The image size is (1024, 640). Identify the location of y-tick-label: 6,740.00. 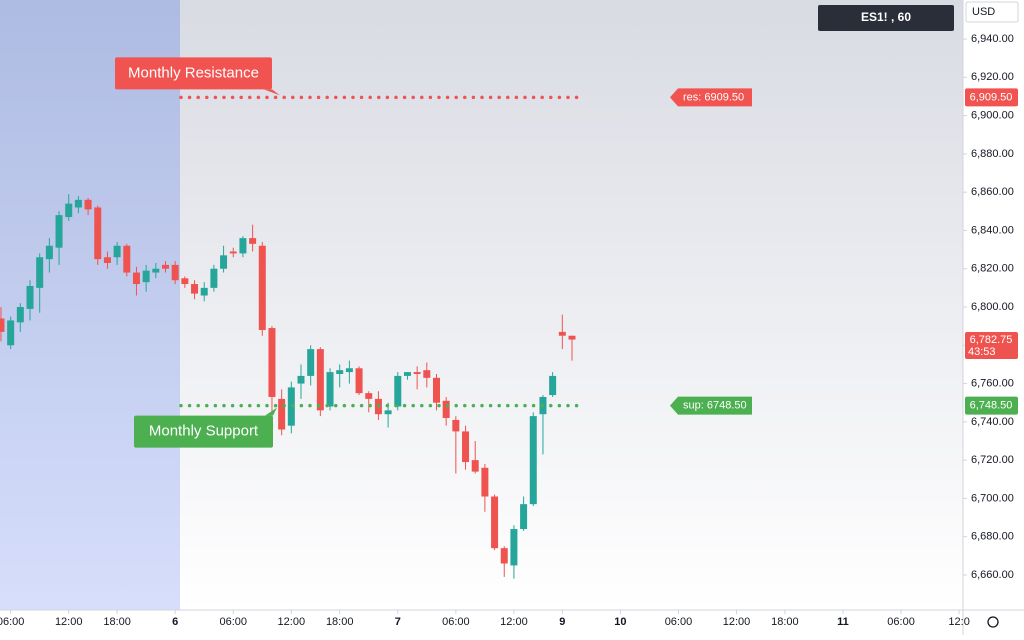
(992, 422).